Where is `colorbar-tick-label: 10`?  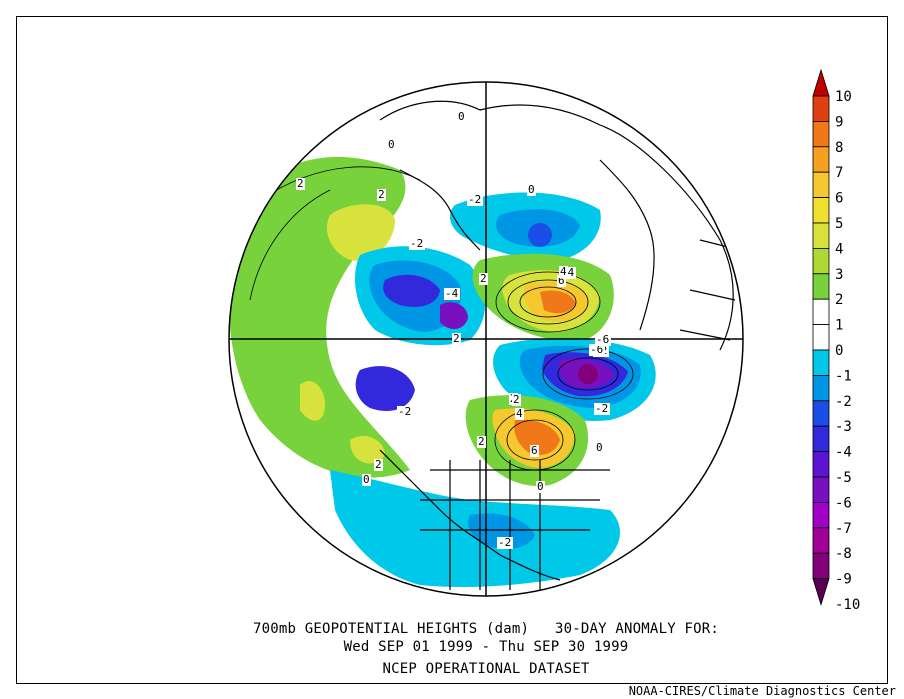
colorbar-tick-label: 10 is located at coordinates (843, 97).